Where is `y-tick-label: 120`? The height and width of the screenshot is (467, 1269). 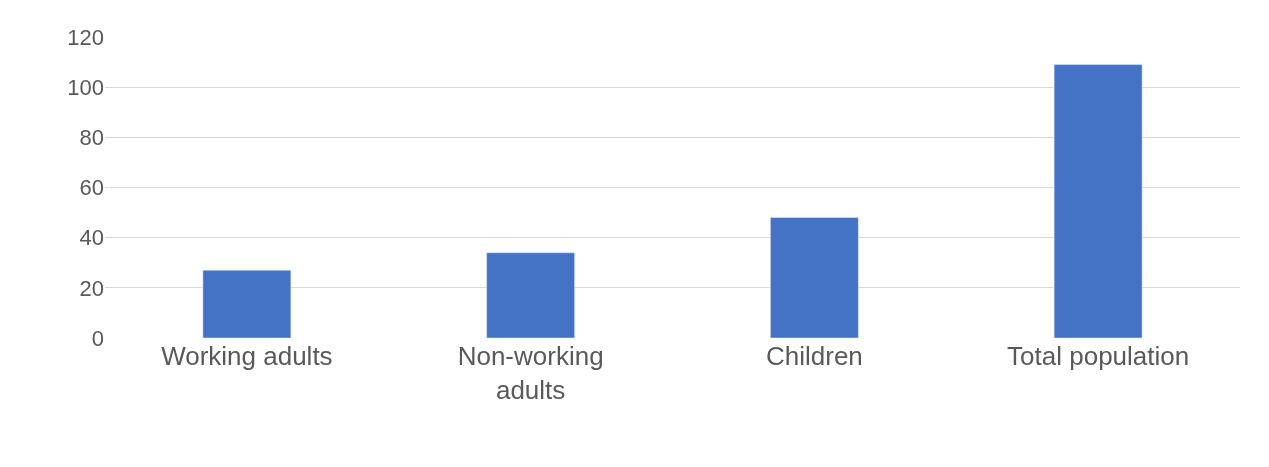 y-tick-label: 120 is located at coordinates (85, 37).